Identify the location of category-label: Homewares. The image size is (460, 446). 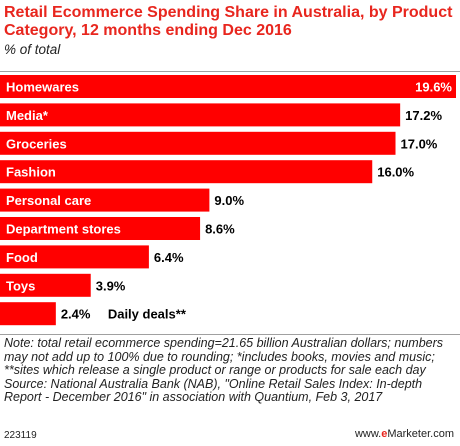
(42, 87).